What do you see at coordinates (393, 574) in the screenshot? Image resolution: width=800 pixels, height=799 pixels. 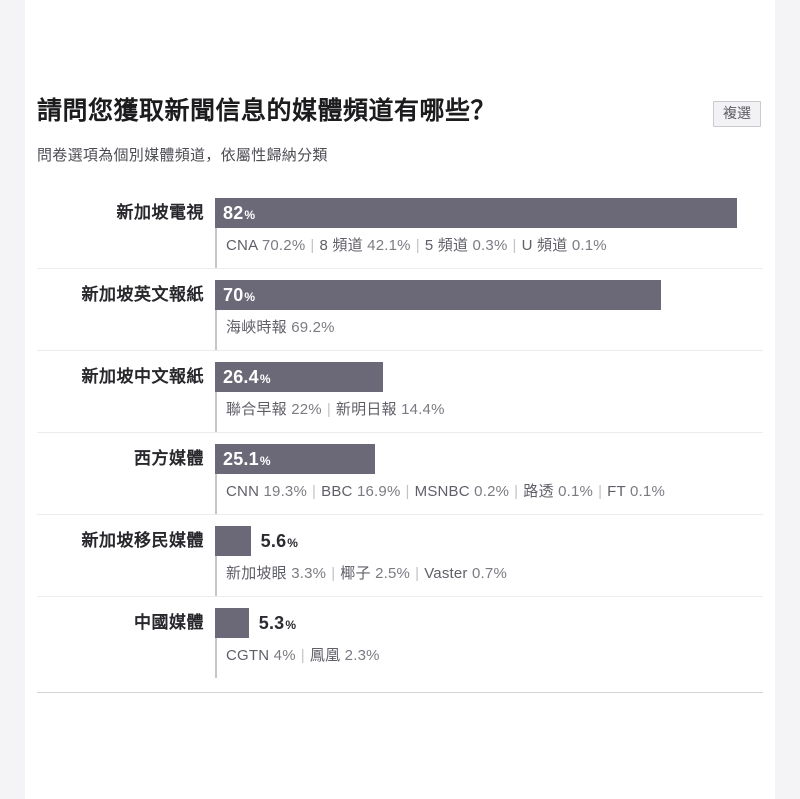 I see `breakdown-item-value: 2.5%` at bounding box center [393, 574].